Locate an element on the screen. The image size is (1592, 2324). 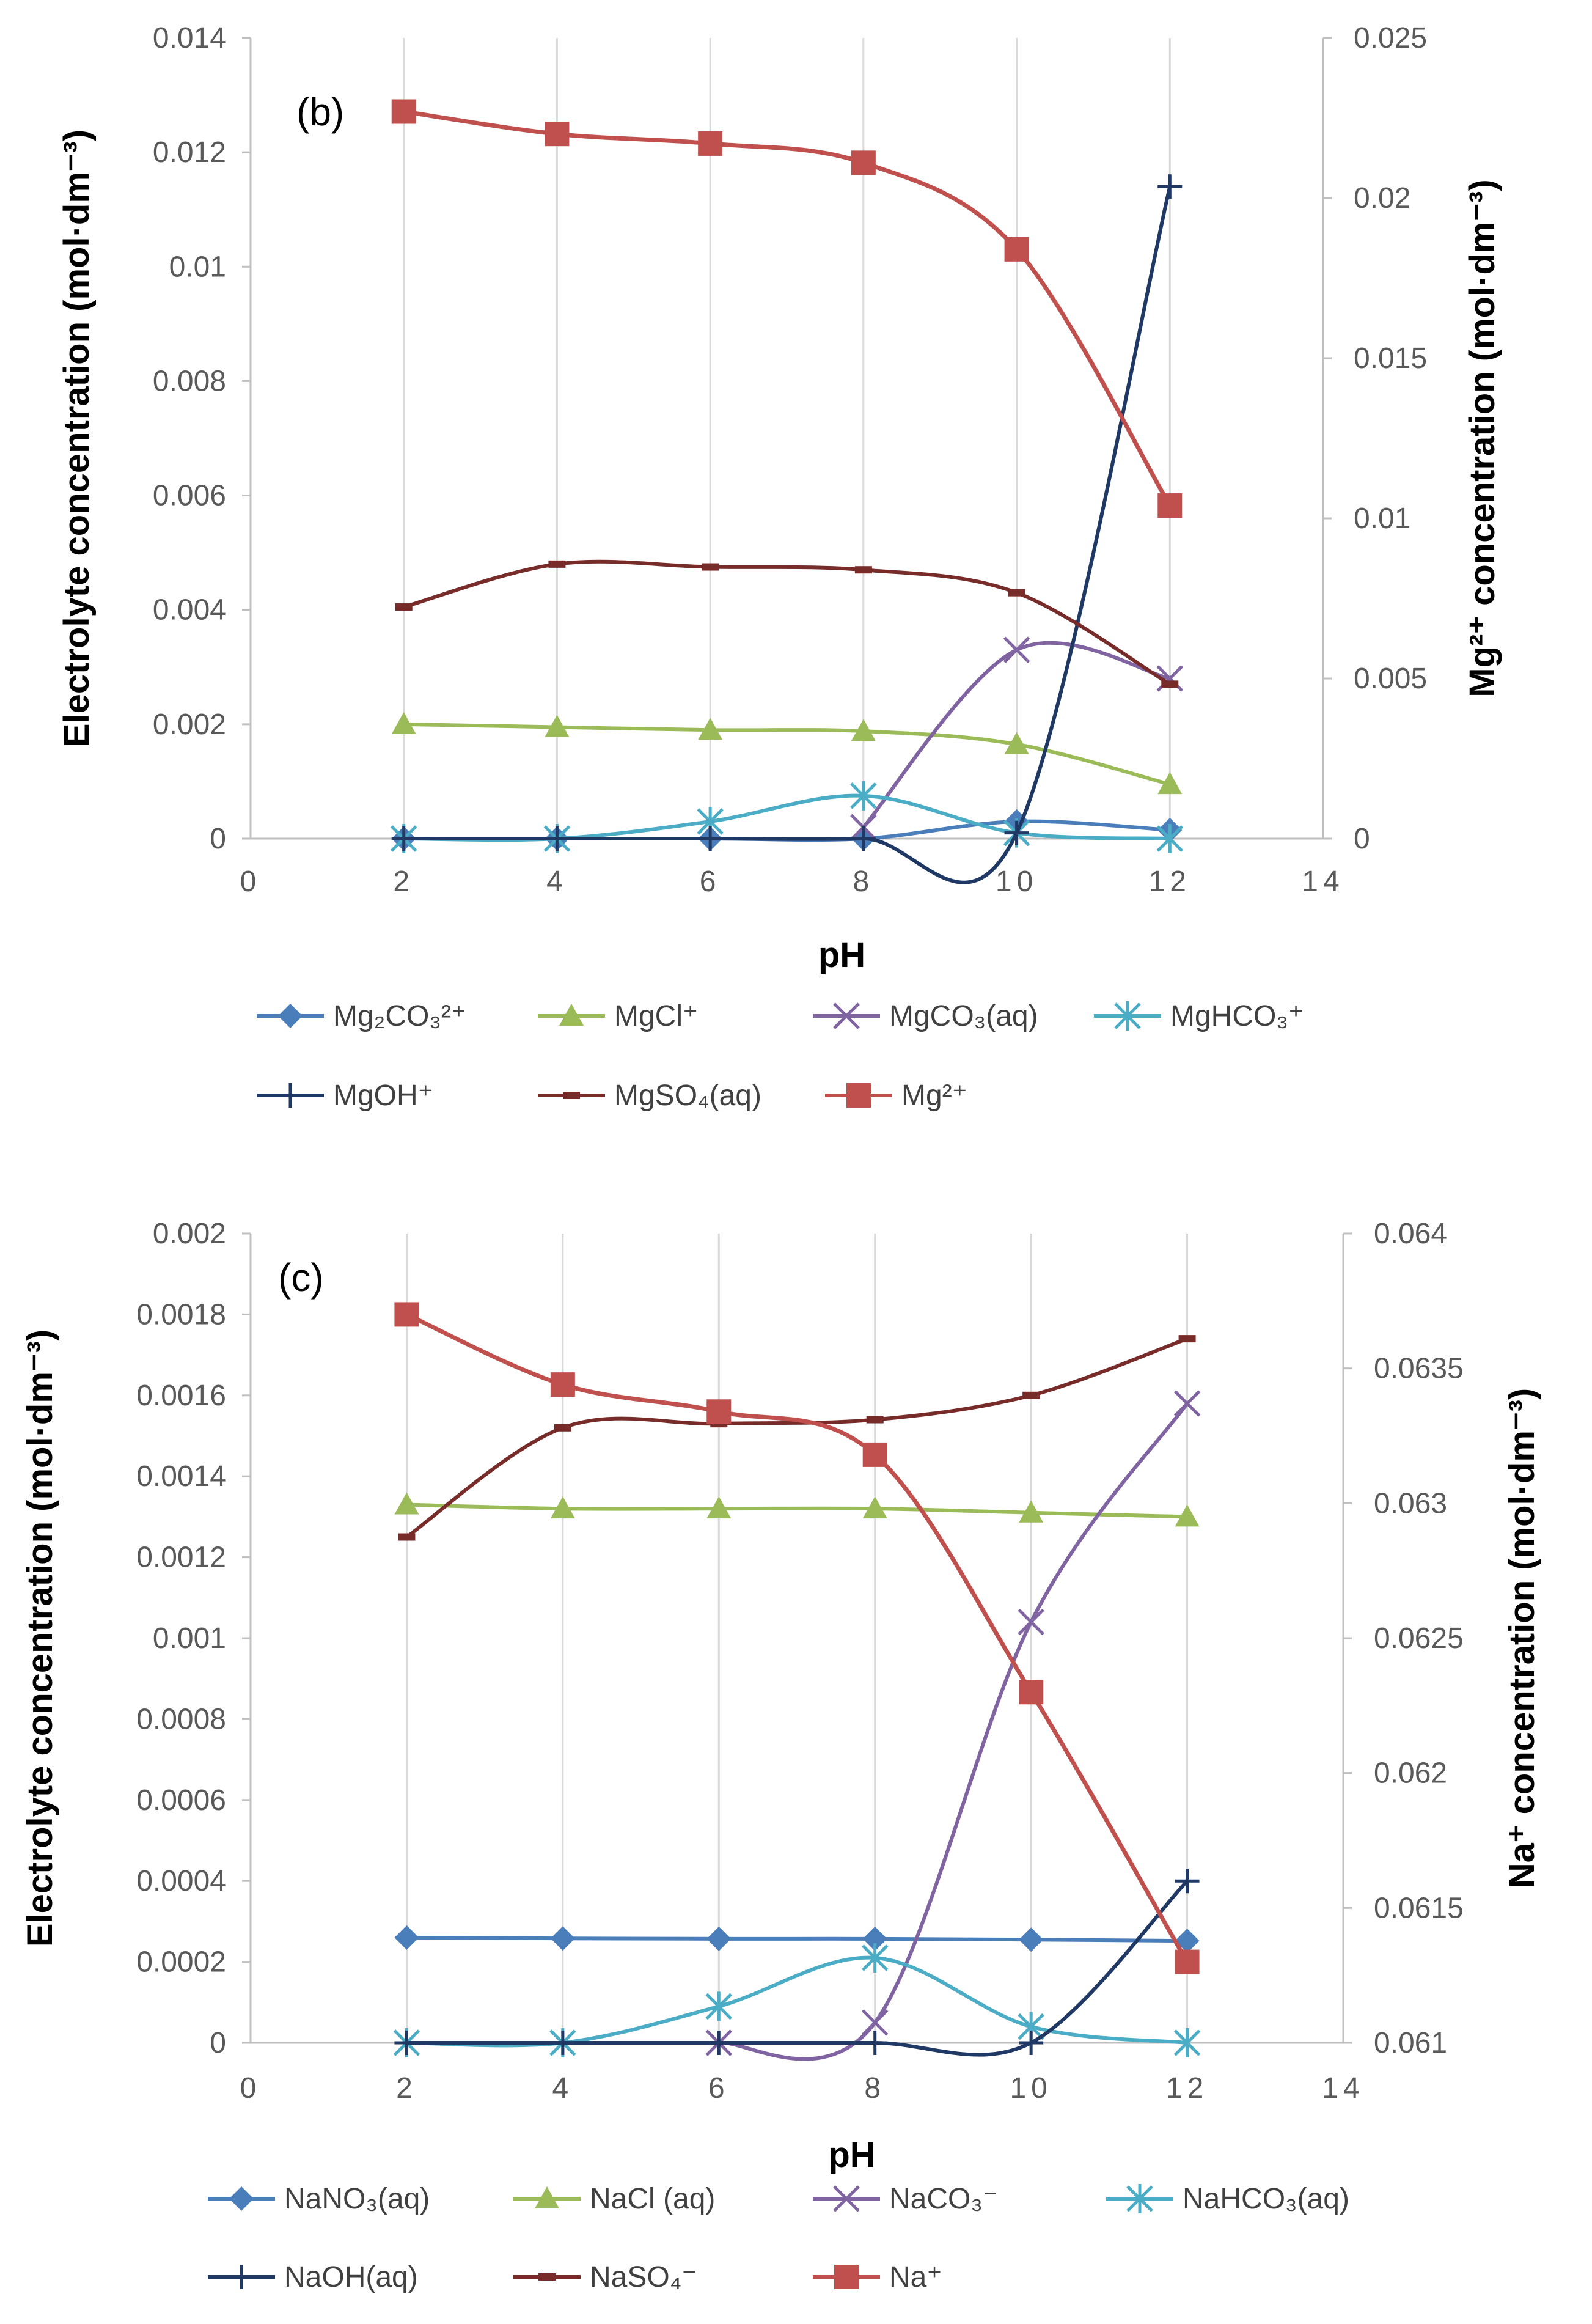
y-tick-label-10: 0.002 is located at coordinates (189, 1234).